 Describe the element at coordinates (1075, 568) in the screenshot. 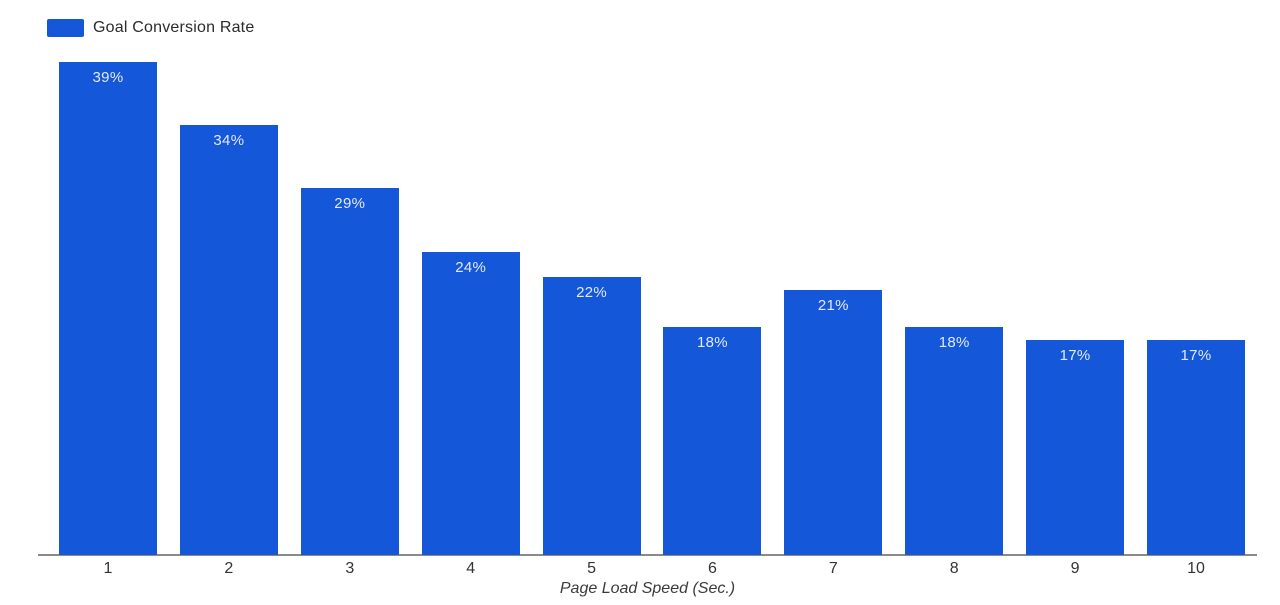

I see `x-tick-label: 9` at that location.